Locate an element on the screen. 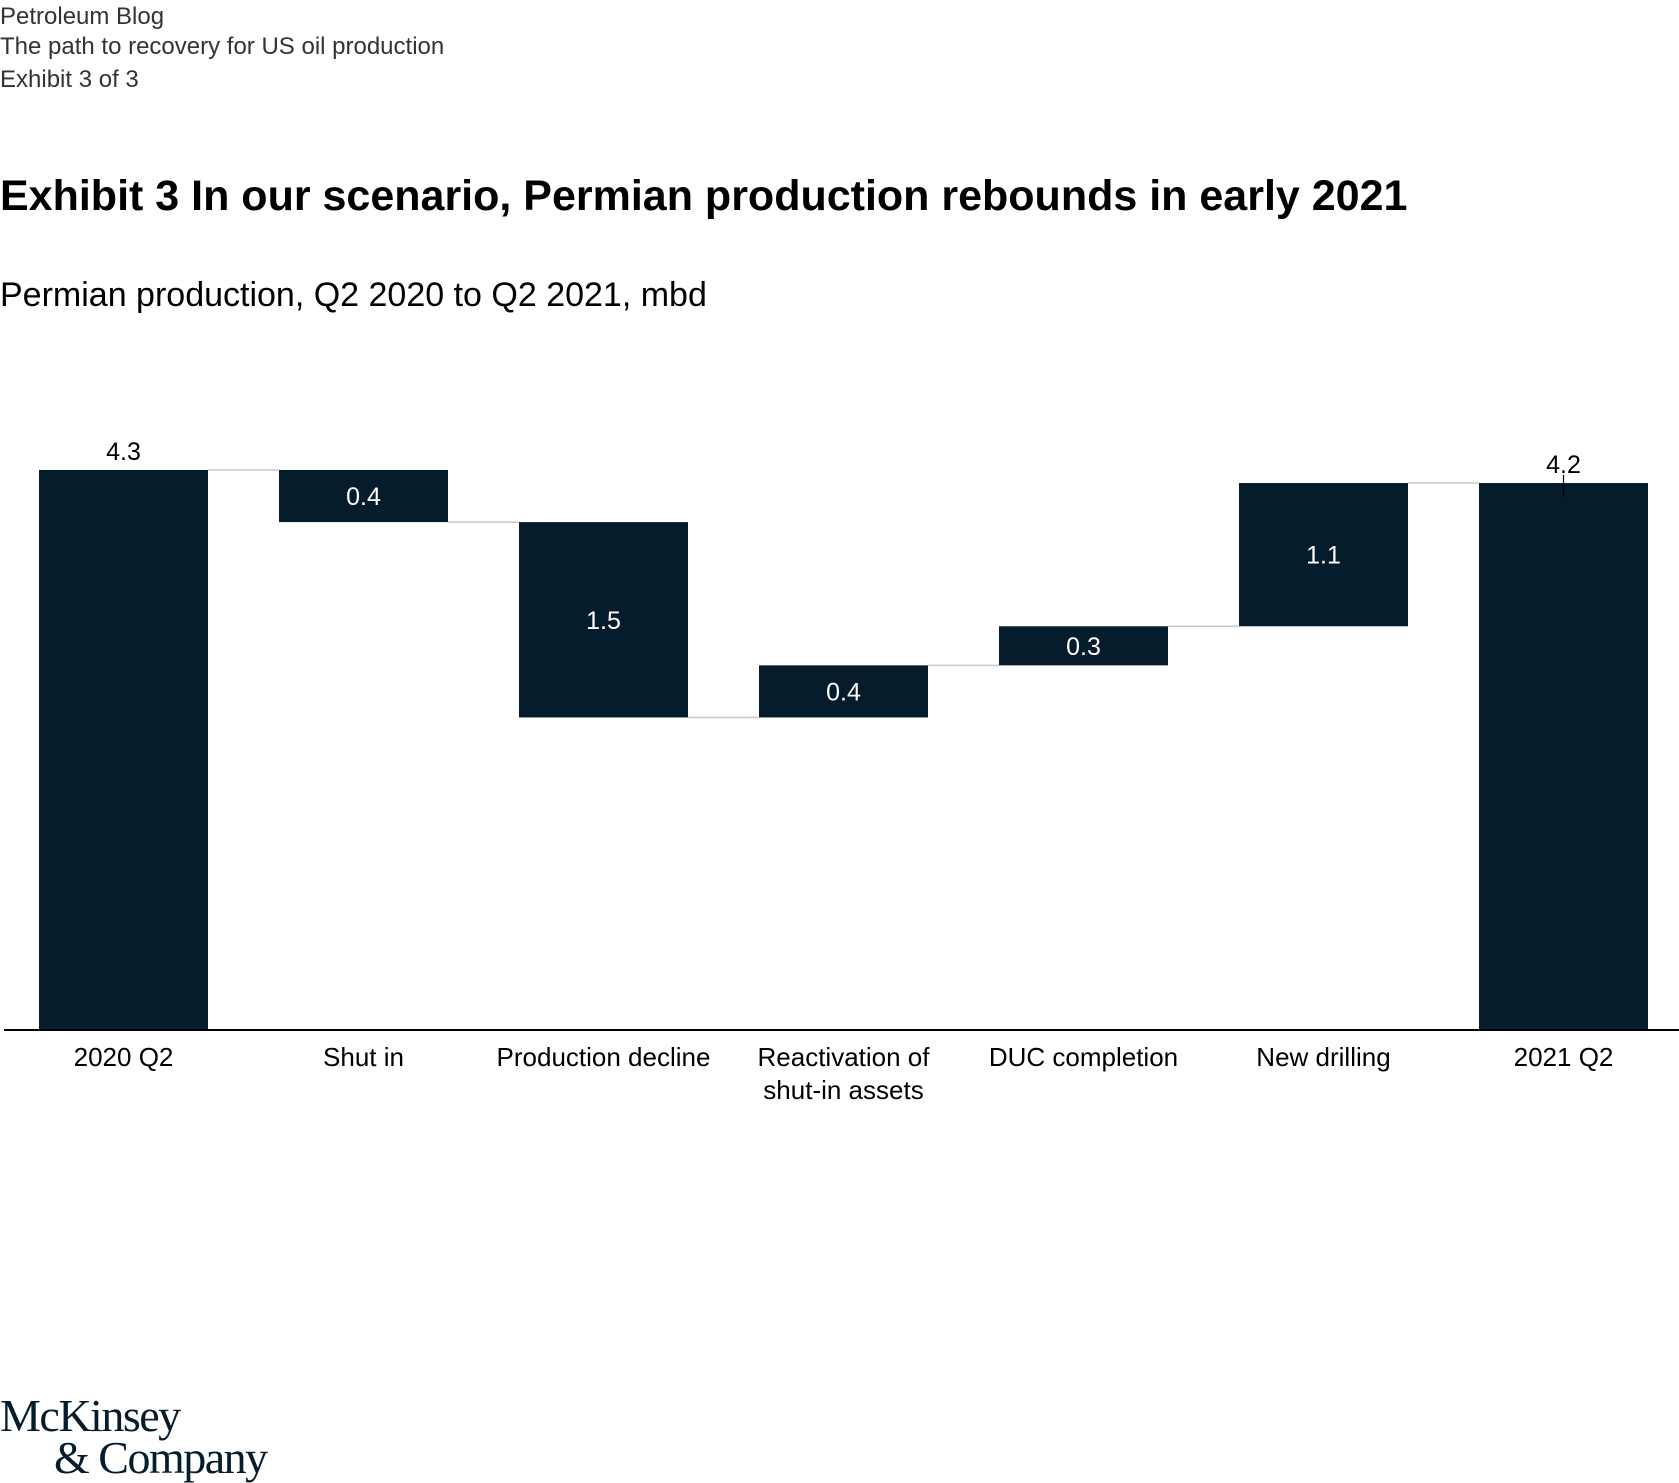 This screenshot has width=1679, height=1483. exhibit-counter: Exhibit 3 of 3 is located at coordinates (69, 79).